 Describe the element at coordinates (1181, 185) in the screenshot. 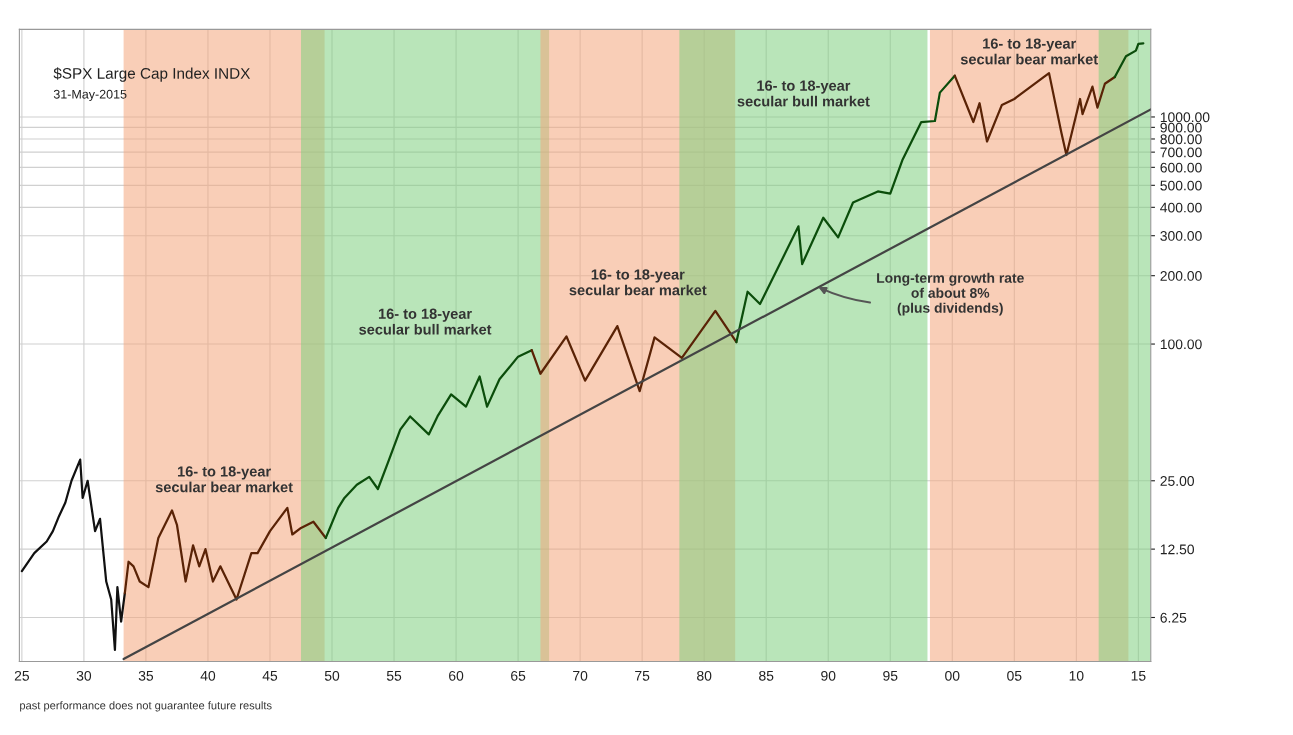

I see `y-tick-label: 500.00` at that location.